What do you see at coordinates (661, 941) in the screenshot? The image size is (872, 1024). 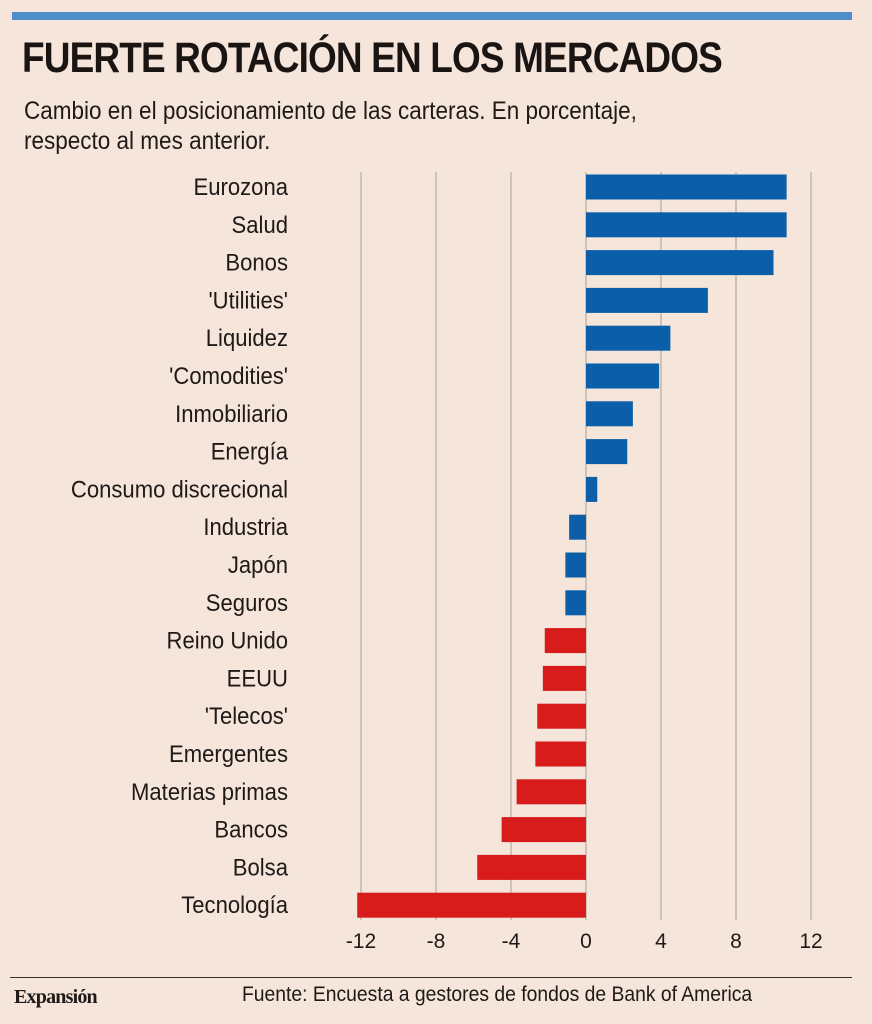 I see `x-tick-label: 4` at bounding box center [661, 941].